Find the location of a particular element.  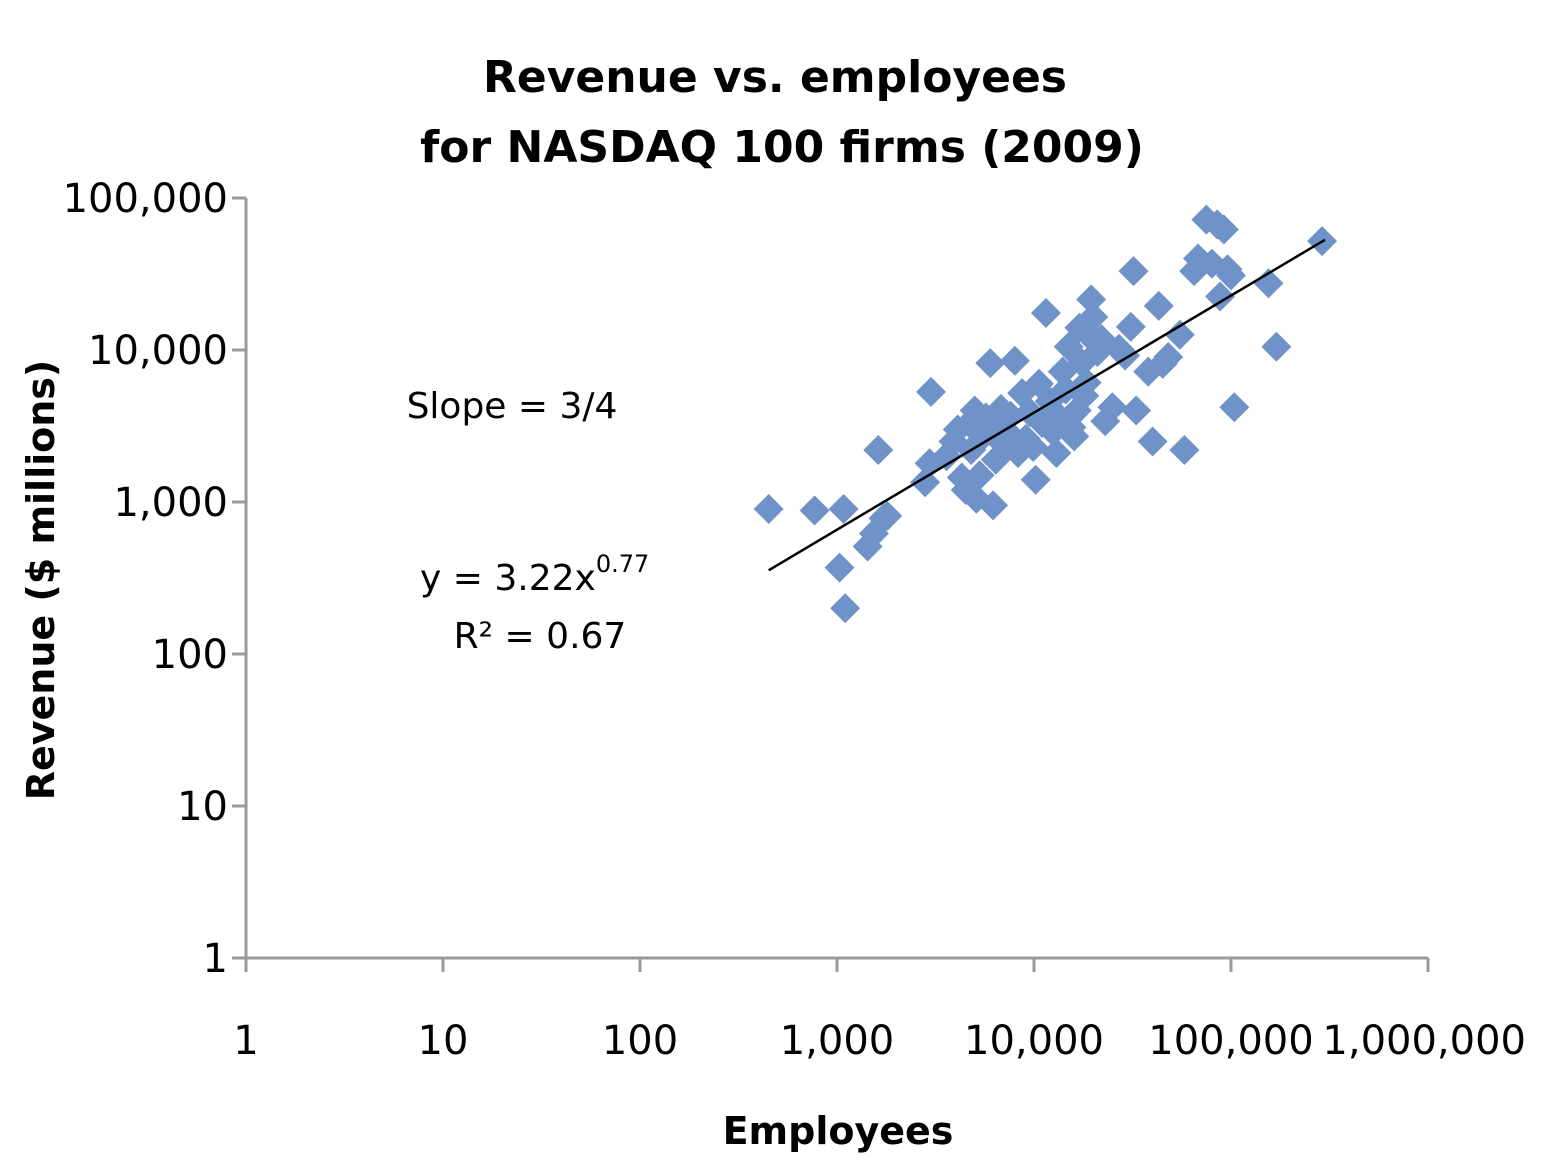

x-axis-title: Employees is located at coordinates (838, 1131).